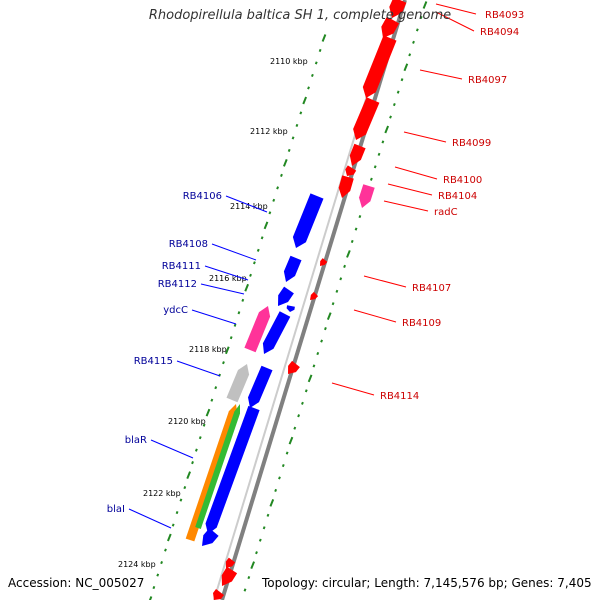  Describe the element at coordinates (471, 143) in the screenshot. I see `gene-label: RB4099` at that location.